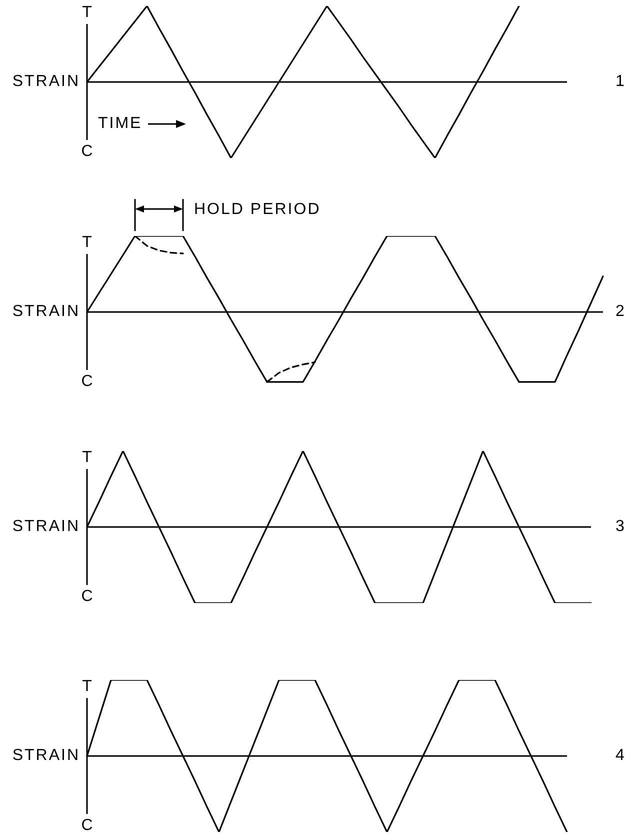 The height and width of the screenshot is (836, 632). I want to click on text: 3, so click(620, 527).